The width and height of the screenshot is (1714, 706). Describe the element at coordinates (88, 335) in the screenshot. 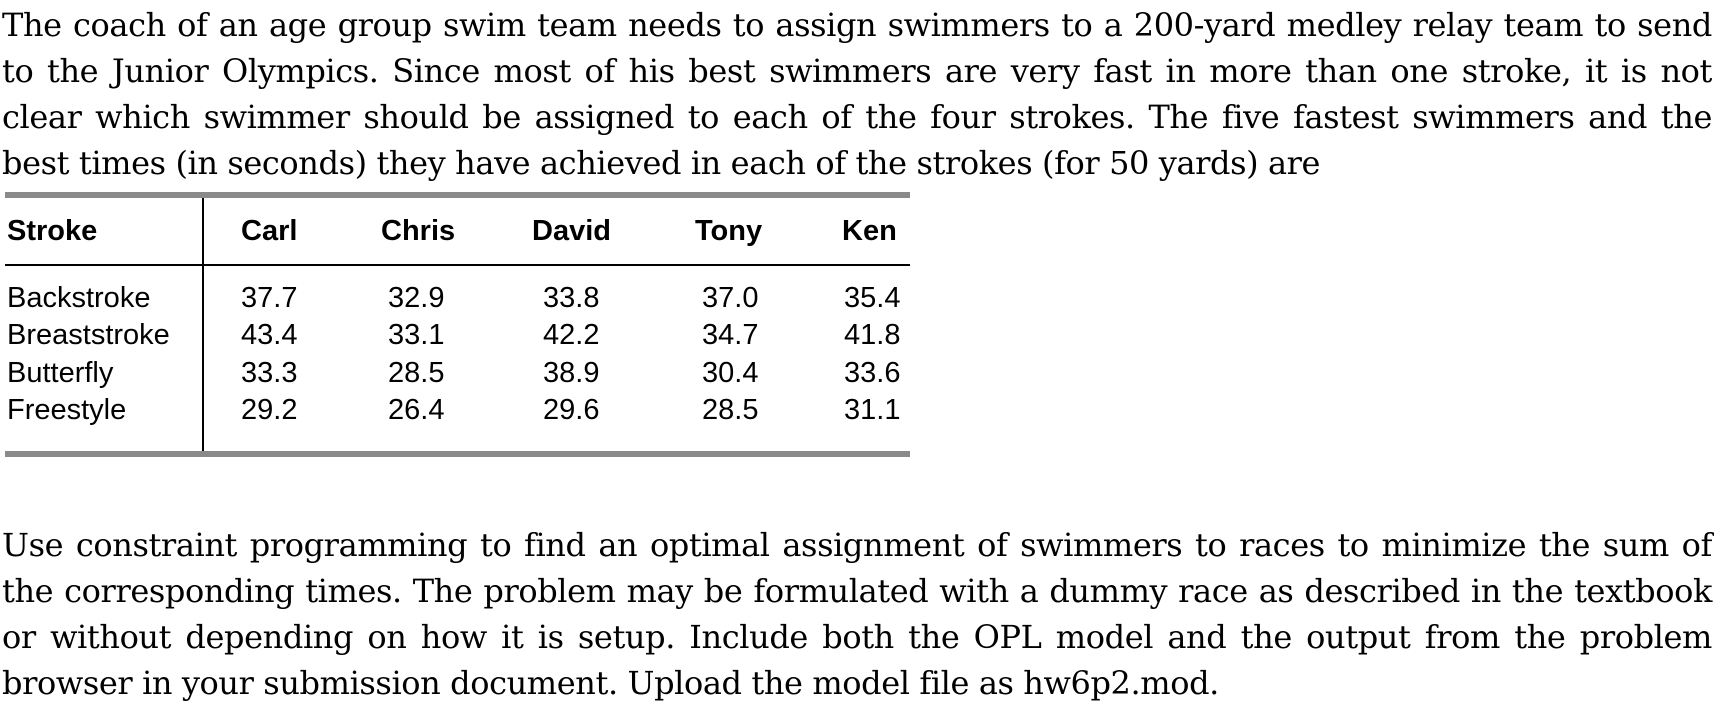

I see `row-label: Breaststroke` at that location.